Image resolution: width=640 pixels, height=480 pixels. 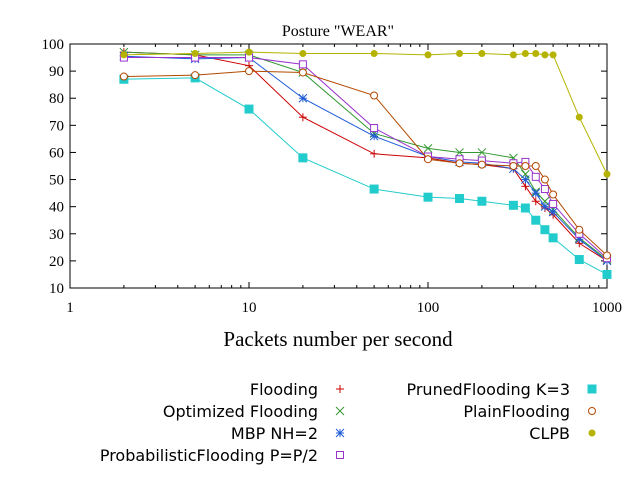 What do you see at coordinates (56, 262) in the screenshot?
I see `y-tick-label: 20` at bounding box center [56, 262].